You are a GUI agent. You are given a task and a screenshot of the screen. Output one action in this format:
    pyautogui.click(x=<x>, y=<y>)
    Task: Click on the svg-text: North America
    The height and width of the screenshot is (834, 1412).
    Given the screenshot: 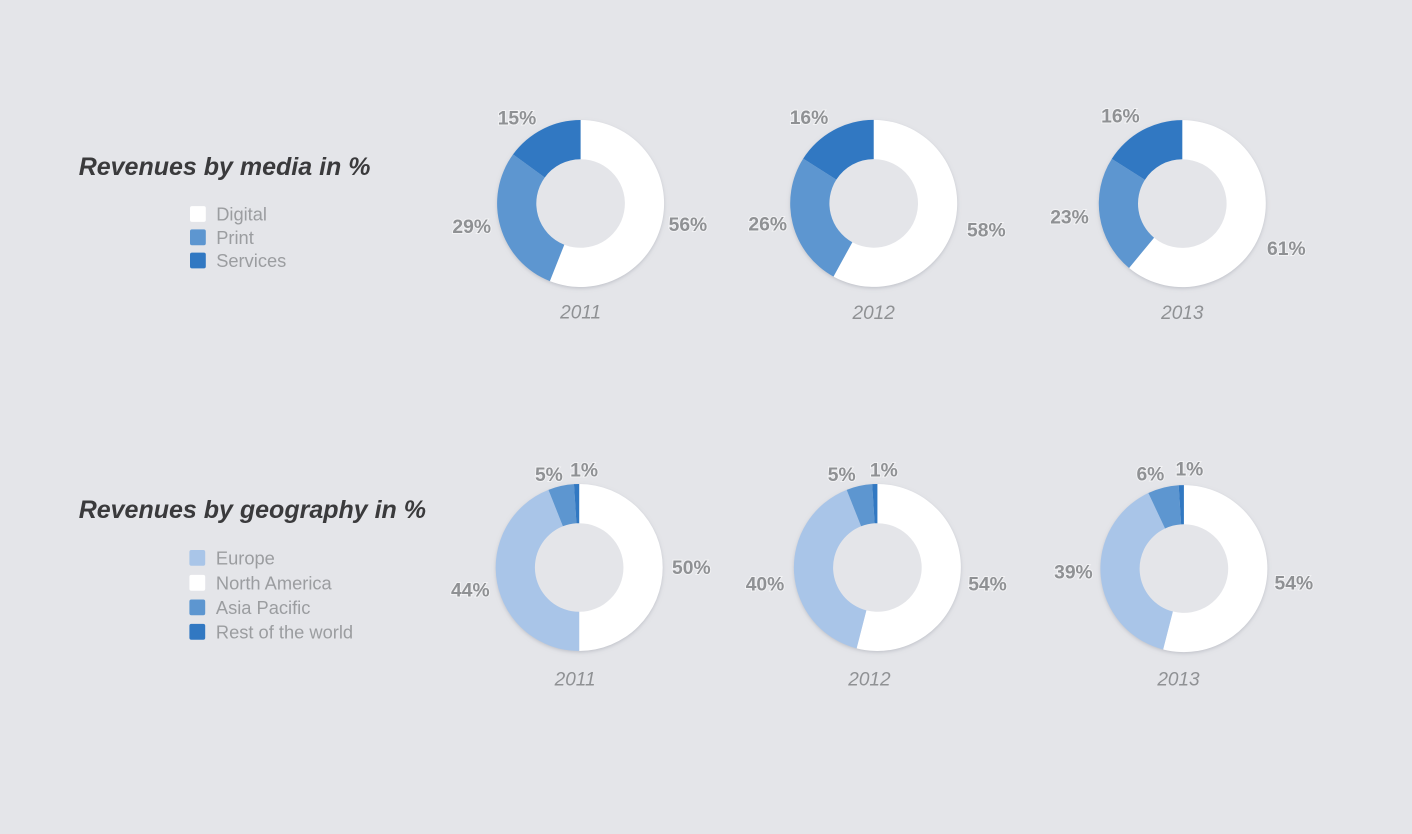 What is the action you would take?
    pyautogui.click(x=274, y=583)
    